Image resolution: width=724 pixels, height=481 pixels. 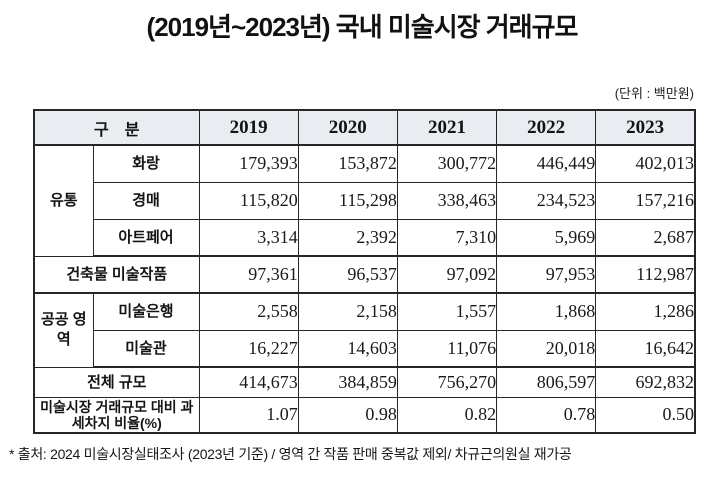 I want to click on year-header-2023: 2023, so click(x=645, y=127).